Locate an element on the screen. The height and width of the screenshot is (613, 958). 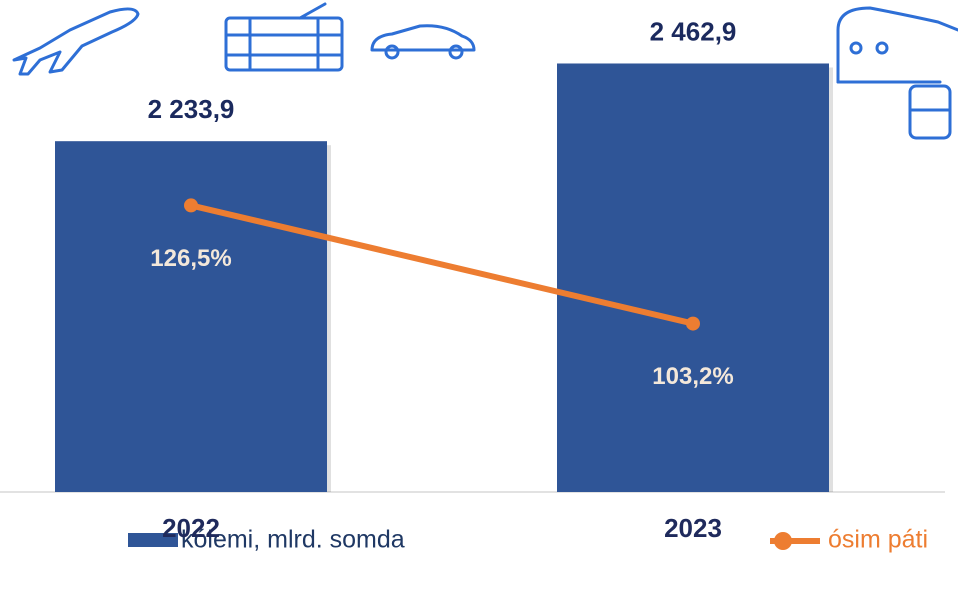
x-tick-label: 2023 is located at coordinates (693, 528).